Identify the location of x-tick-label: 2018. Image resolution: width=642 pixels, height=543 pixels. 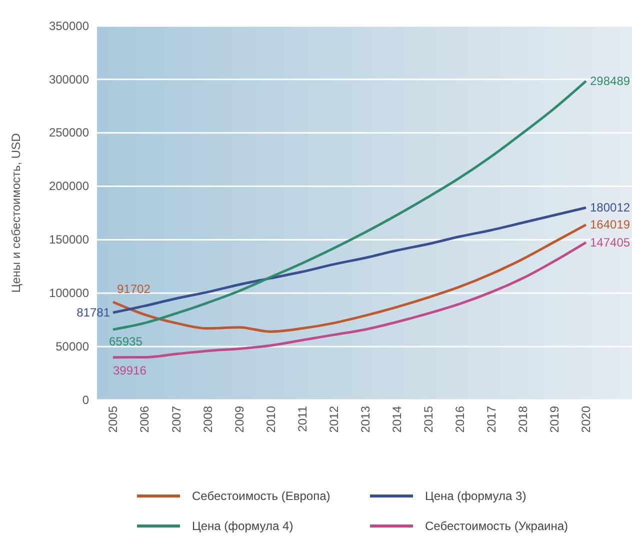
(523, 419).